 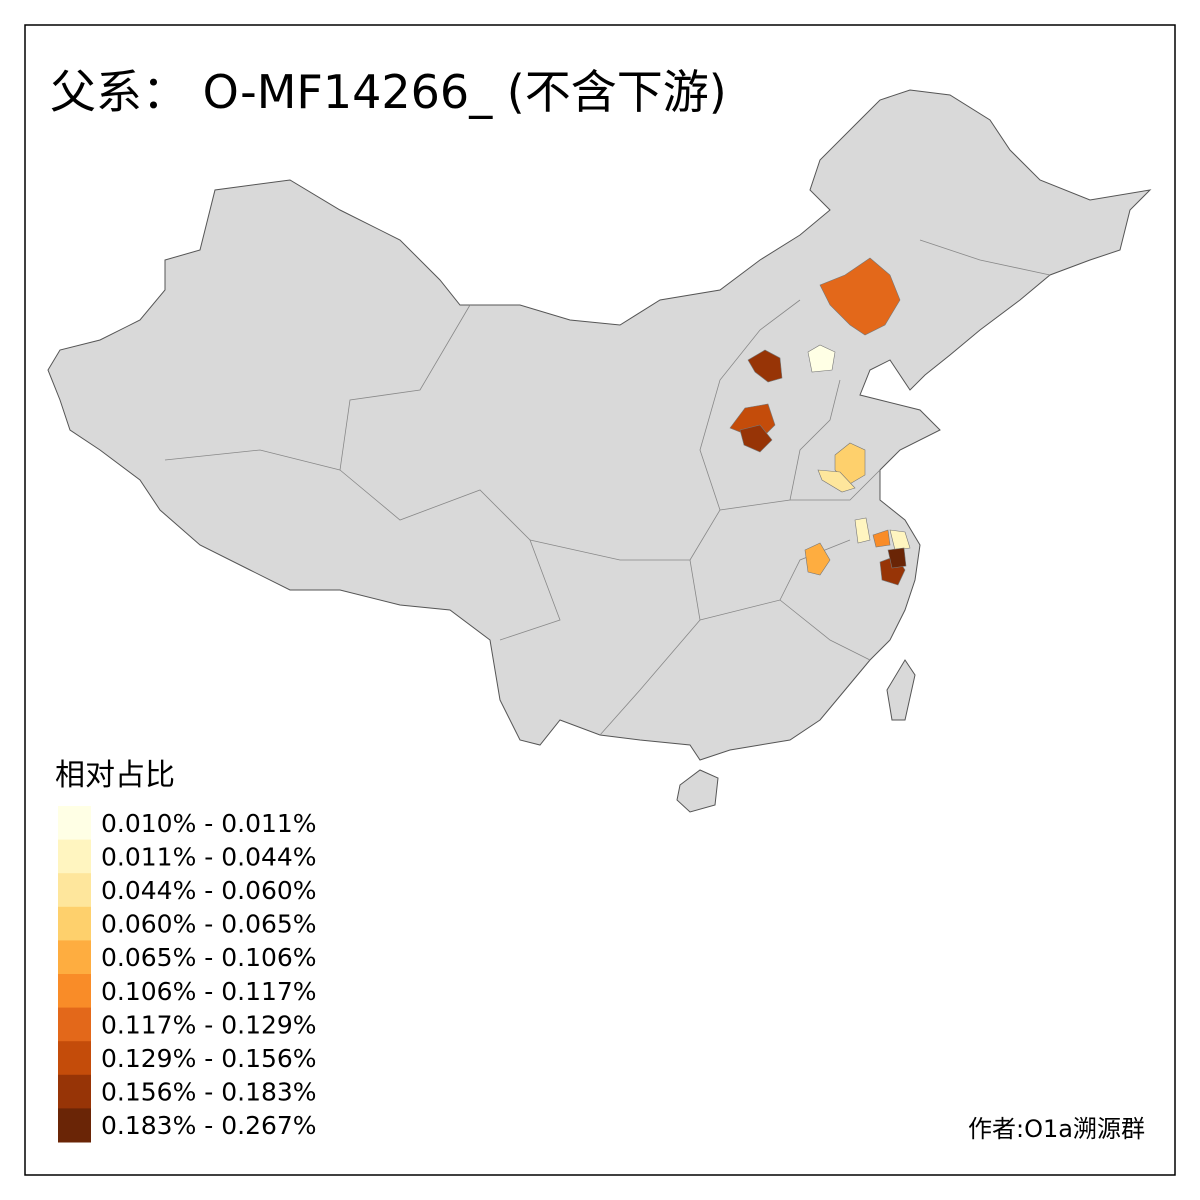 I want to click on legend-label: 0.060% - 0.065%, so click(x=209, y=924).